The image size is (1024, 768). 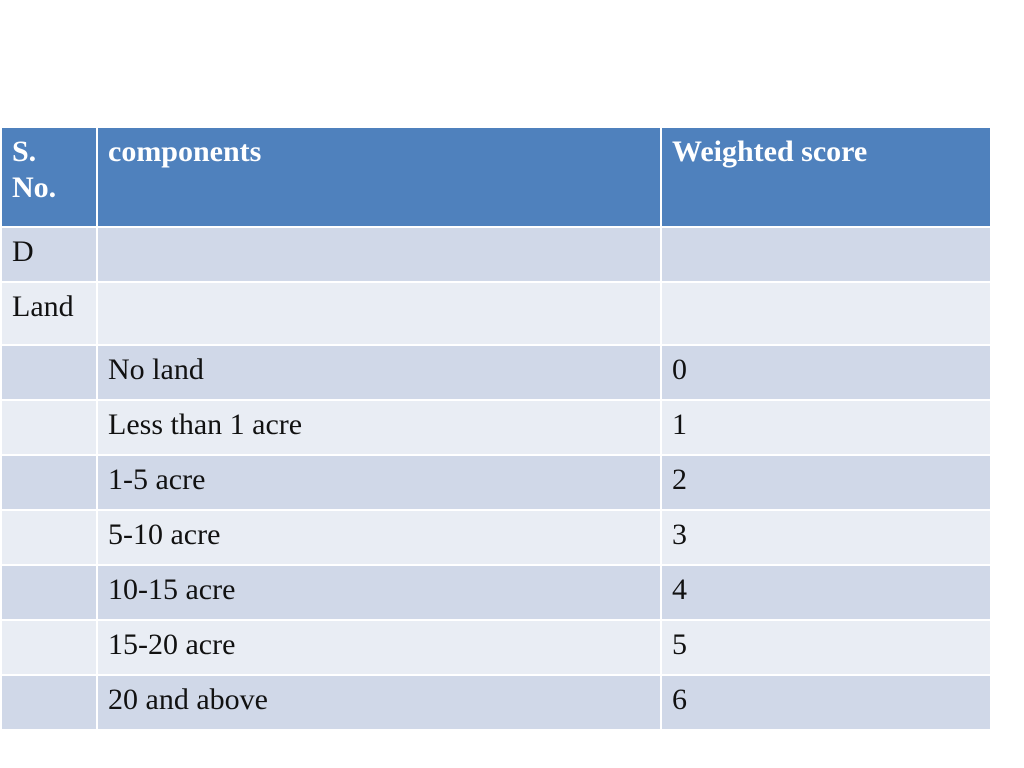 What do you see at coordinates (826, 427) in the screenshot?
I see `cell-score: 1` at bounding box center [826, 427].